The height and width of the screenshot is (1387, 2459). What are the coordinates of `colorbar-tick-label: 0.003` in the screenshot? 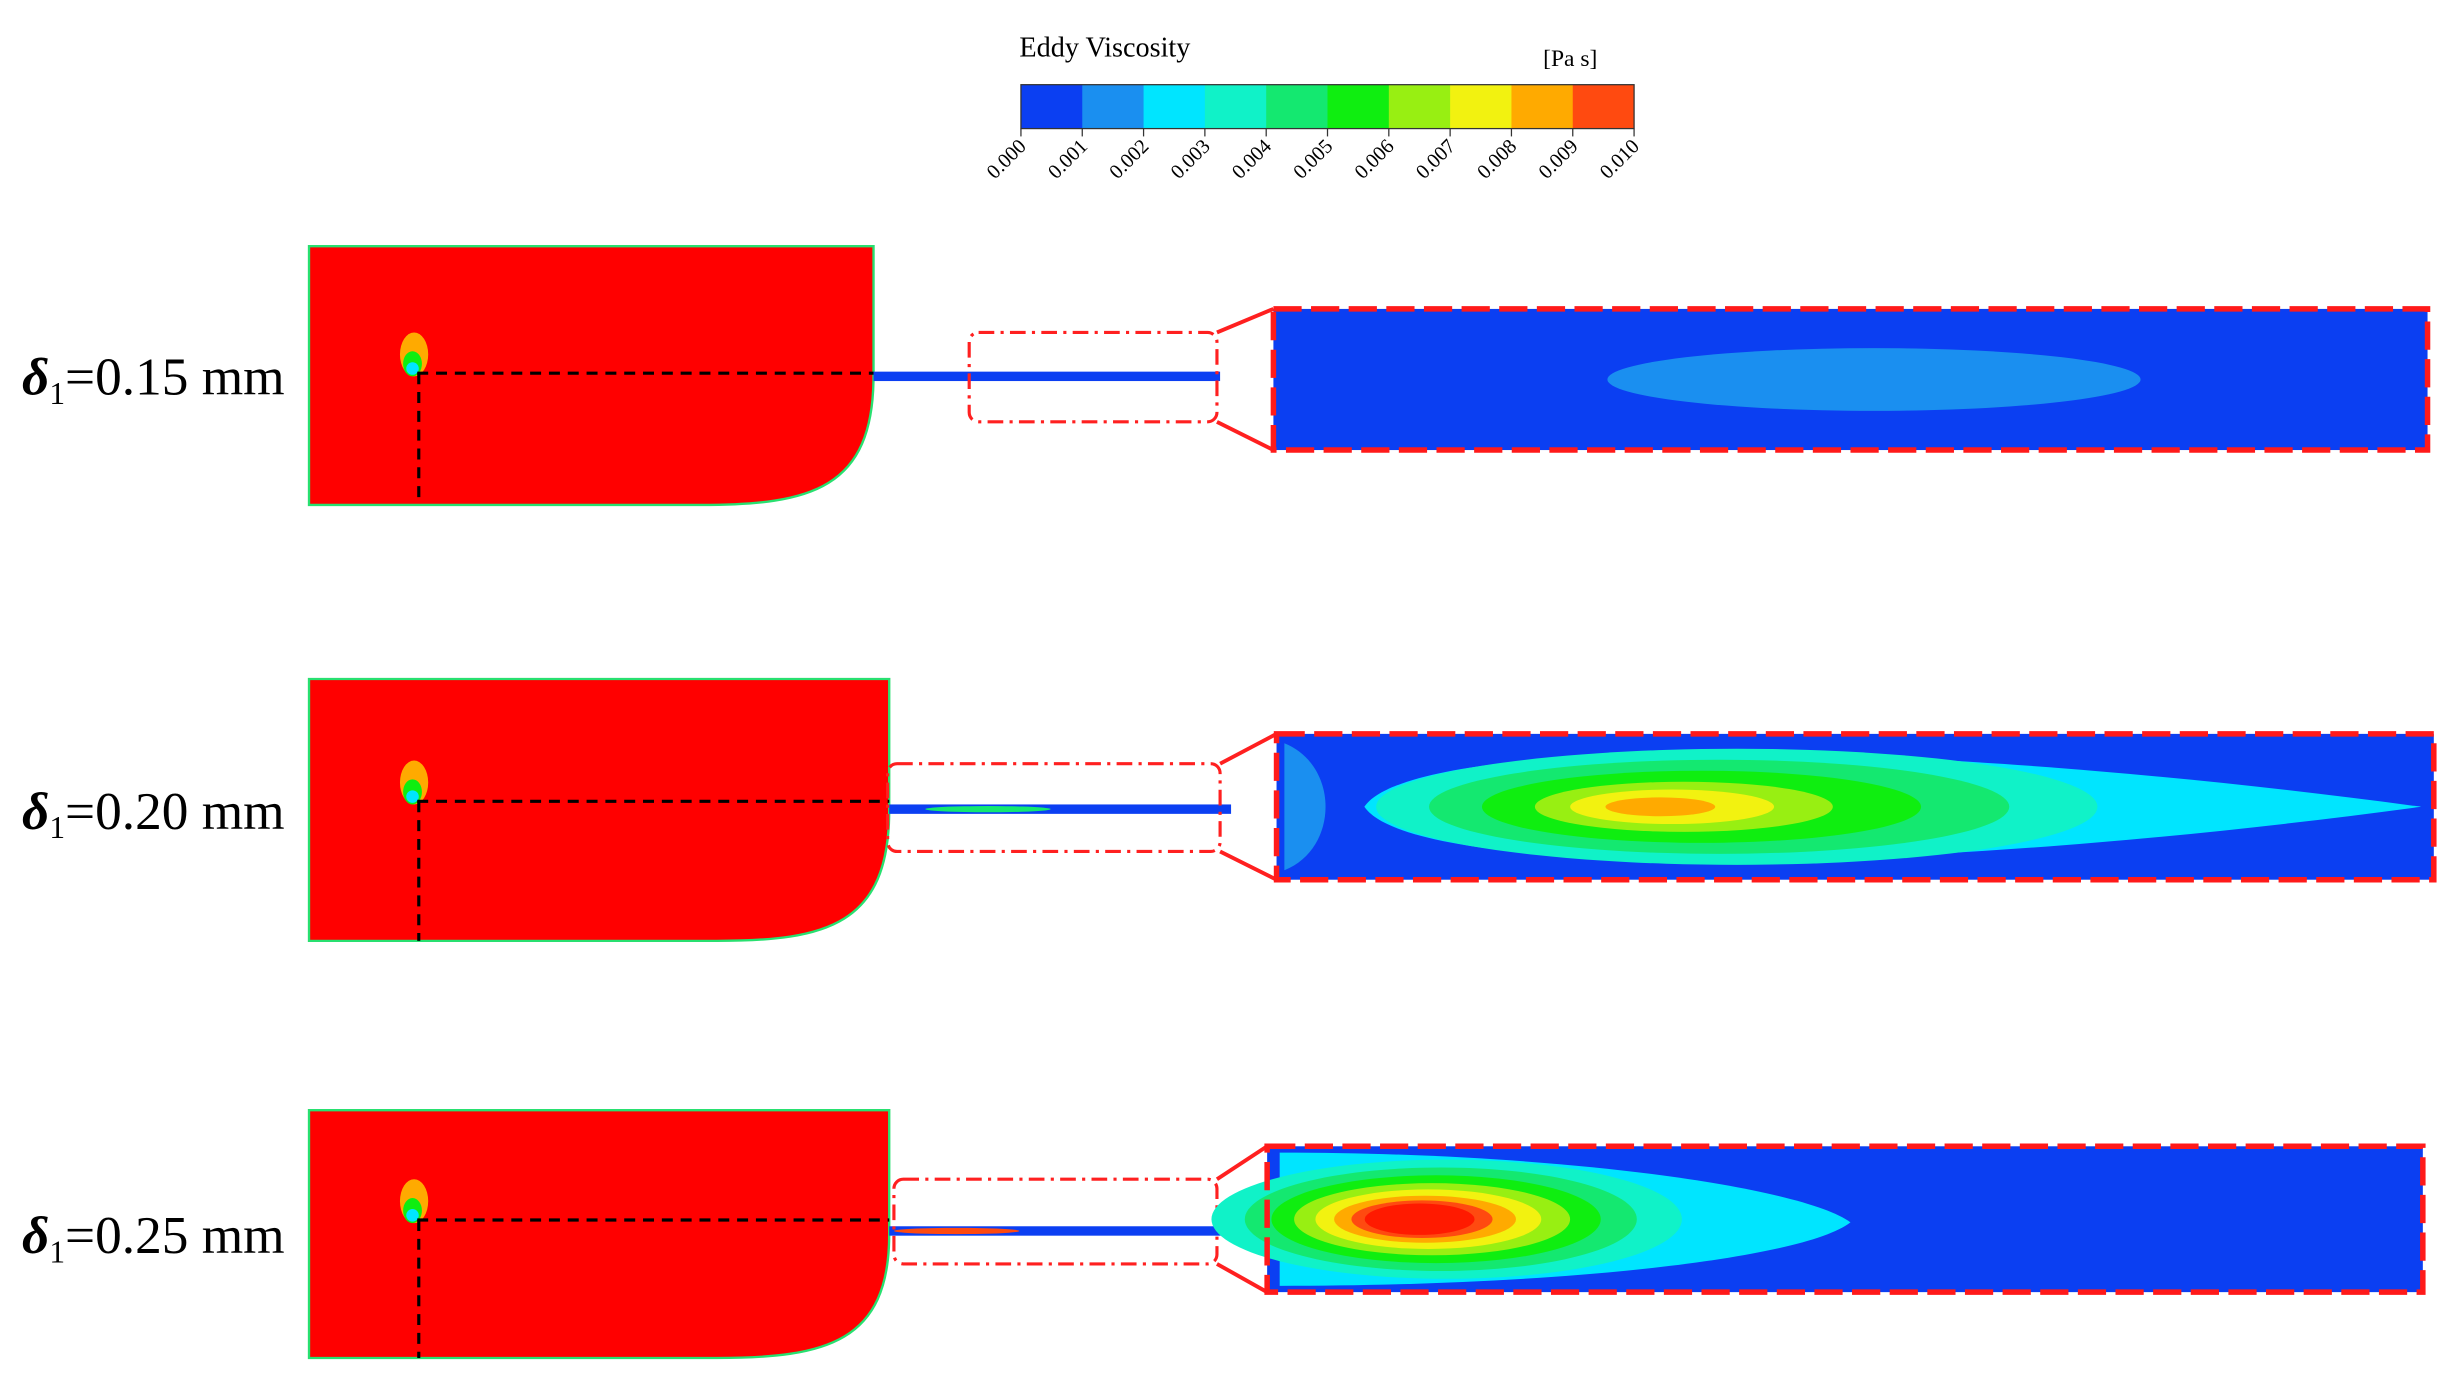 It's located at (1191, 159).